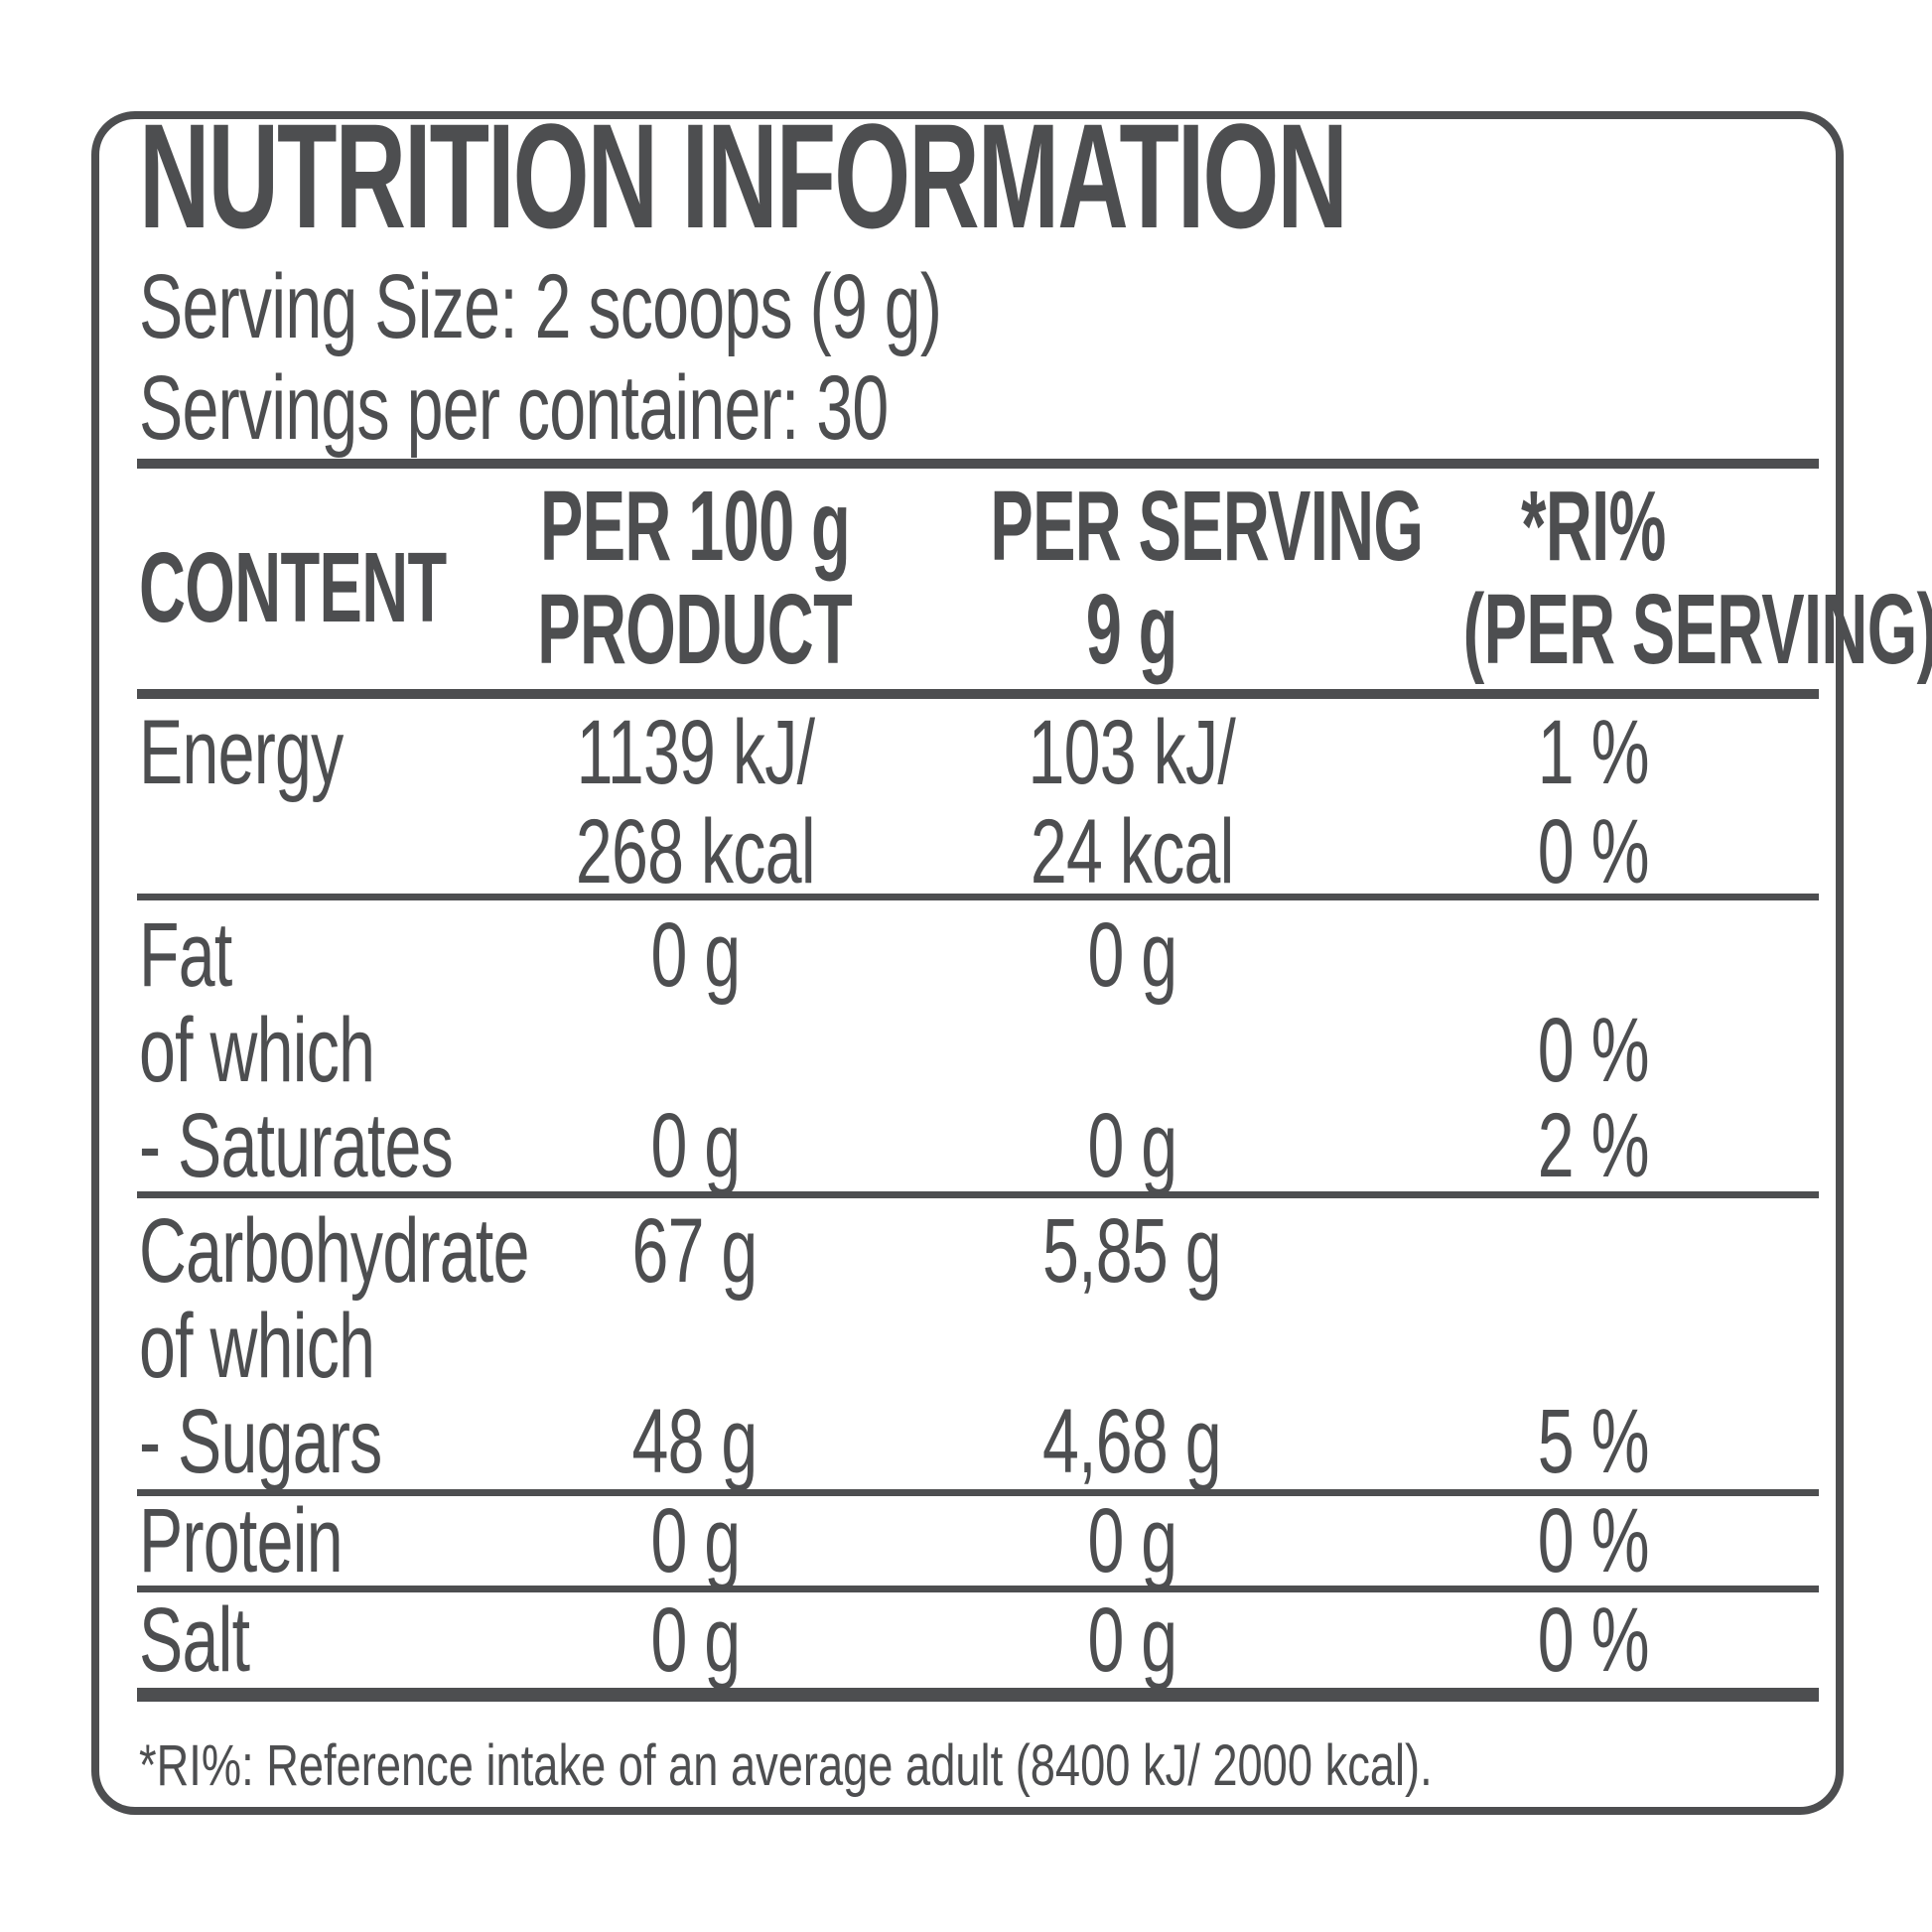 This screenshot has height=1932, width=1932. I want to click on table-row-energy: Energy 1139 kJ/ 103 kJ/ 1 %, so click(966, 752).